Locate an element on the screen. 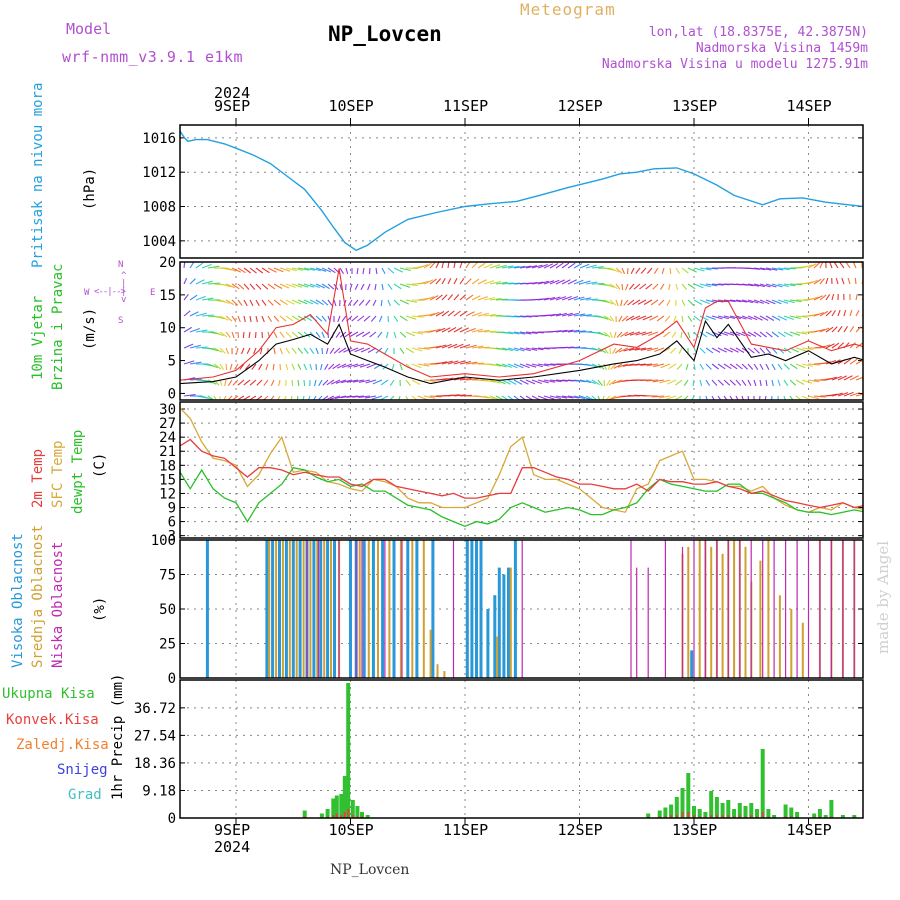  day-label: 14SEP is located at coordinates (809, 830).